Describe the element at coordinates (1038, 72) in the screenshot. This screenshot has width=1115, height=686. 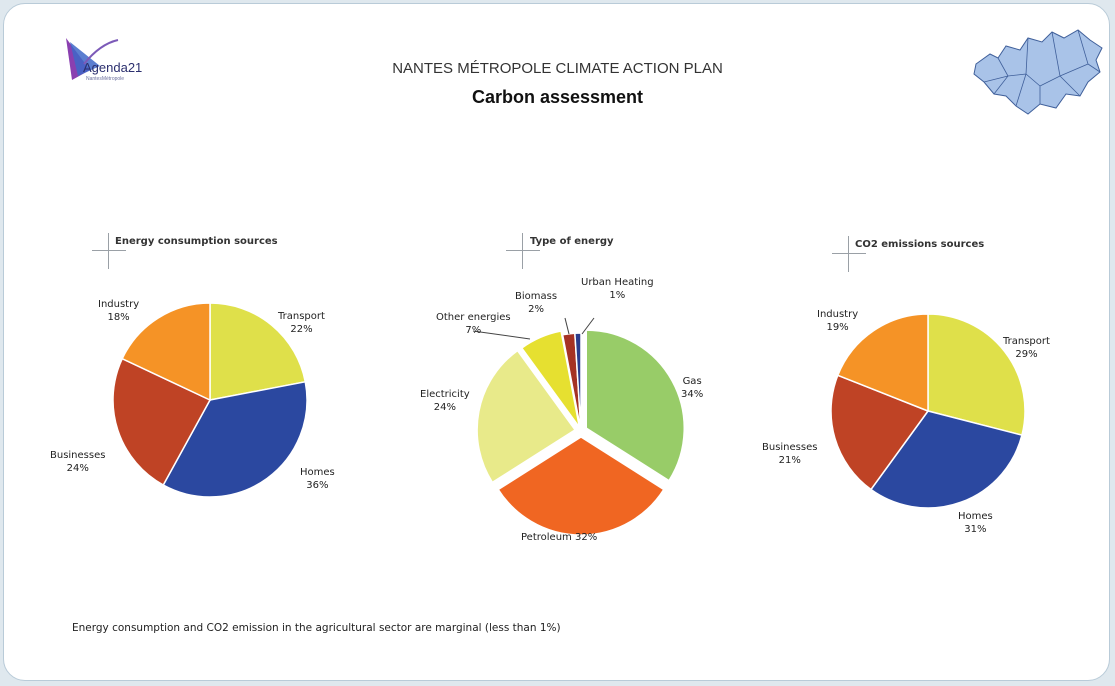
I see `nantes-metropole-map` at that location.